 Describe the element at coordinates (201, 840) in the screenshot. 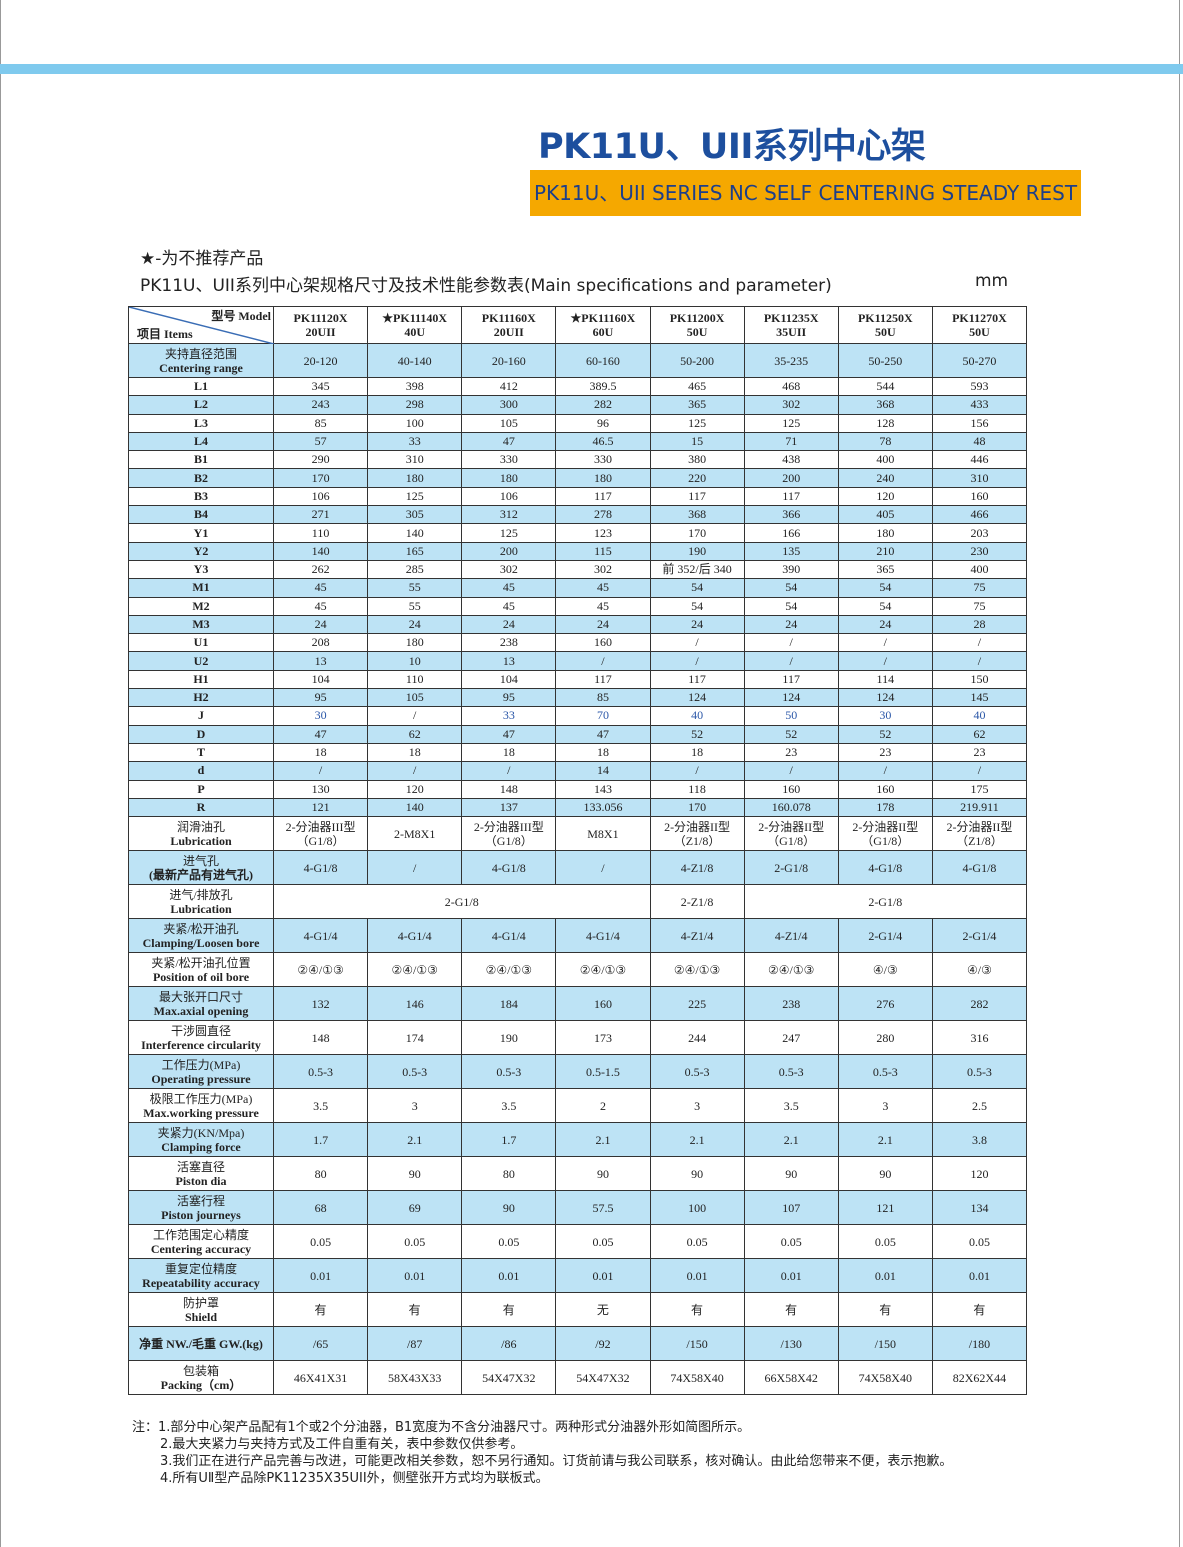

I see `row-label-en: Lubrication` at that location.